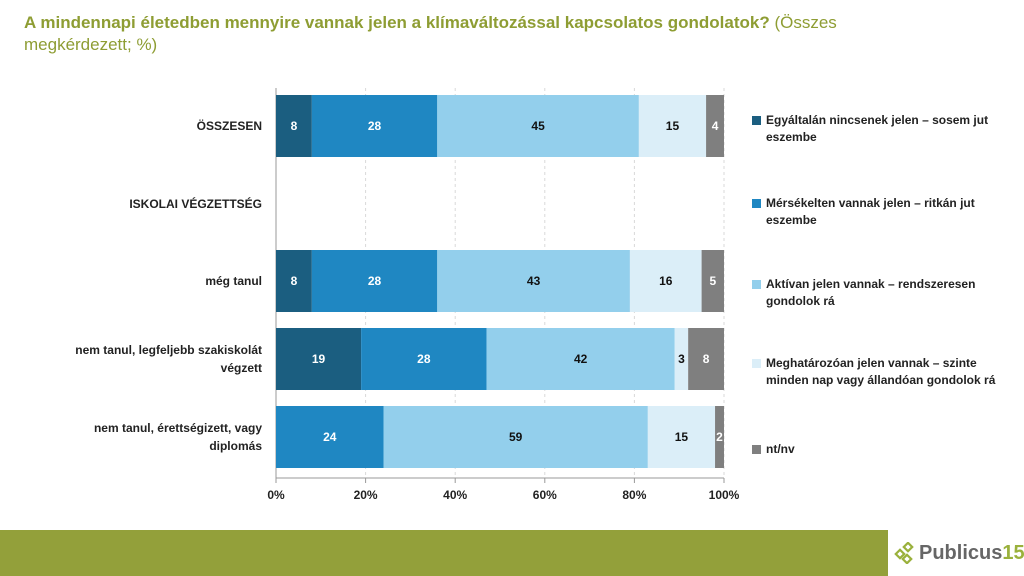  I want to click on footer-bar, so click(444, 553).